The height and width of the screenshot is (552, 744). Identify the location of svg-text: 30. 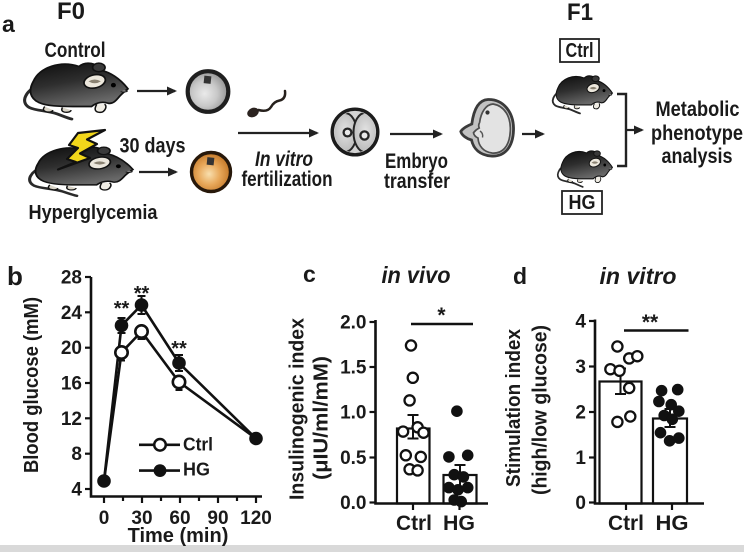
(141, 518).